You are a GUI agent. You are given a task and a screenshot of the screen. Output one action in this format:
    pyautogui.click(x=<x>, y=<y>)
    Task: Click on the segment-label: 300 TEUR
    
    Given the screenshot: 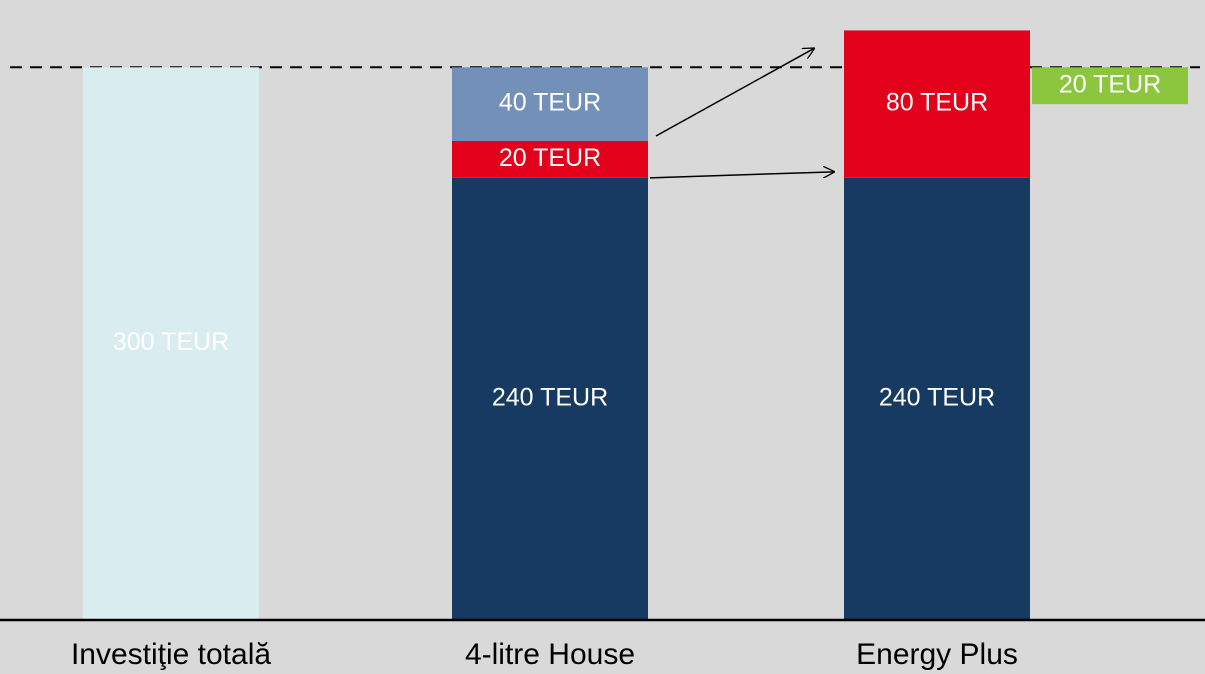 What is the action you would take?
    pyautogui.click(x=171, y=342)
    